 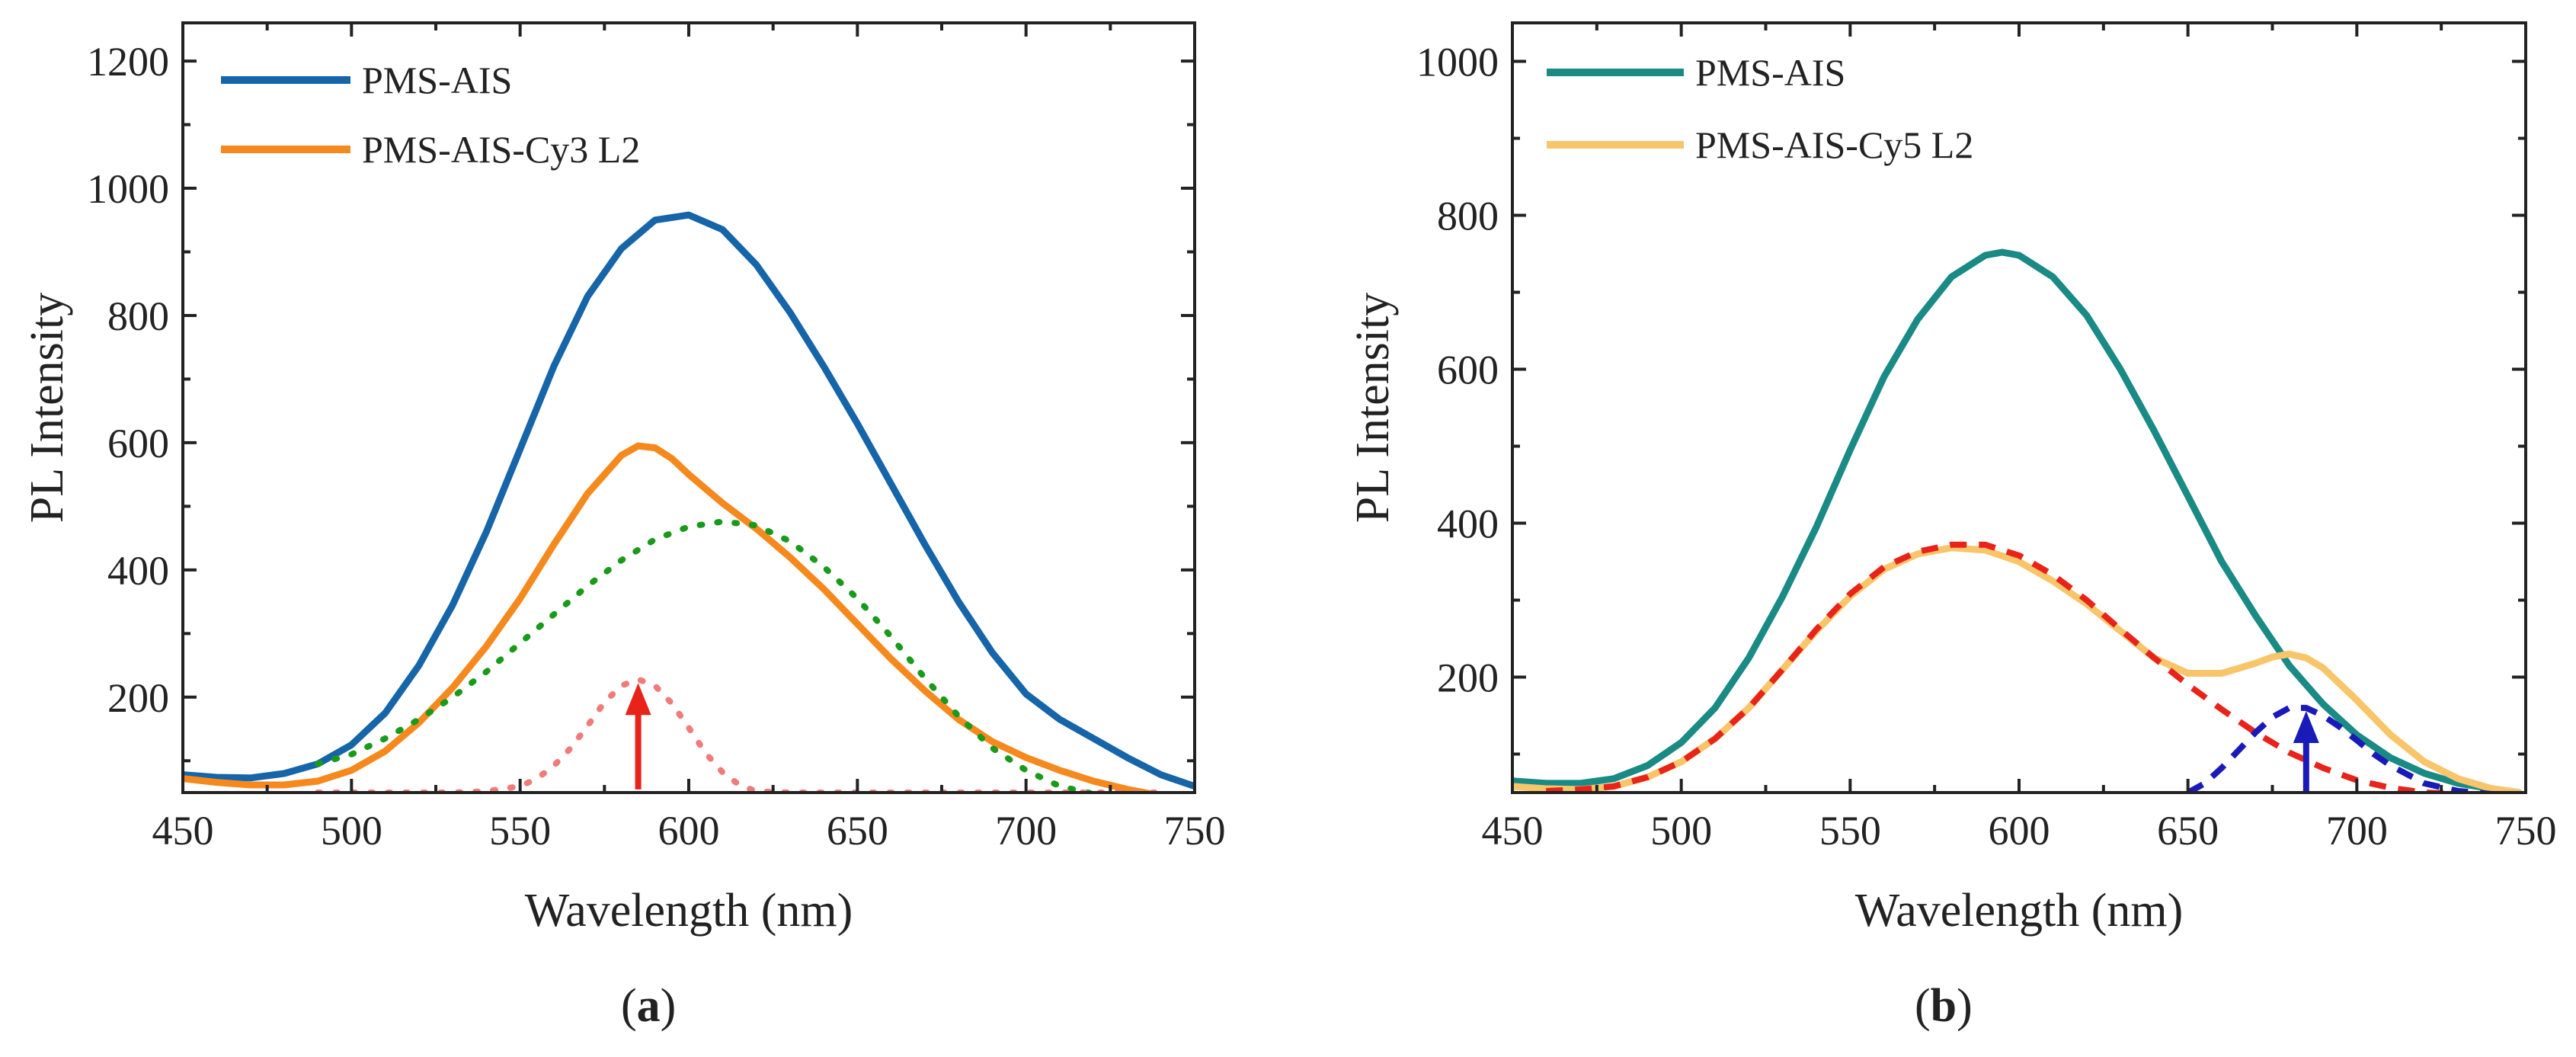 I want to click on chart-a-x-axis-title: Wavelength (nm), so click(x=689, y=911).